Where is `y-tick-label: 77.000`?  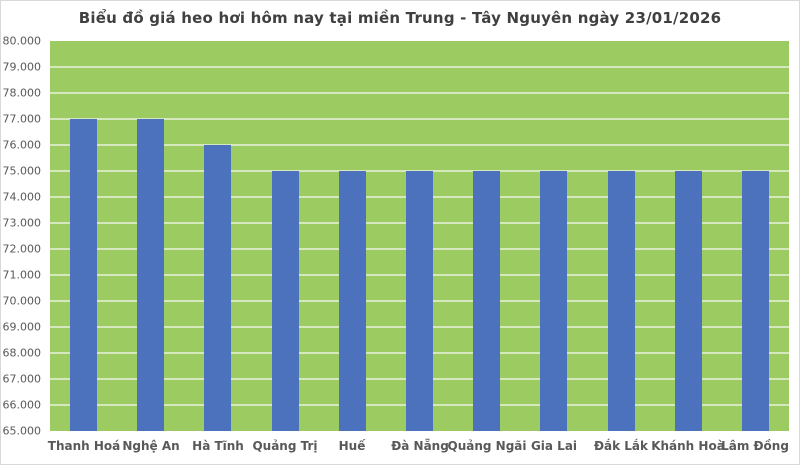
y-tick-label: 77.000 is located at coordinates (22, 119).